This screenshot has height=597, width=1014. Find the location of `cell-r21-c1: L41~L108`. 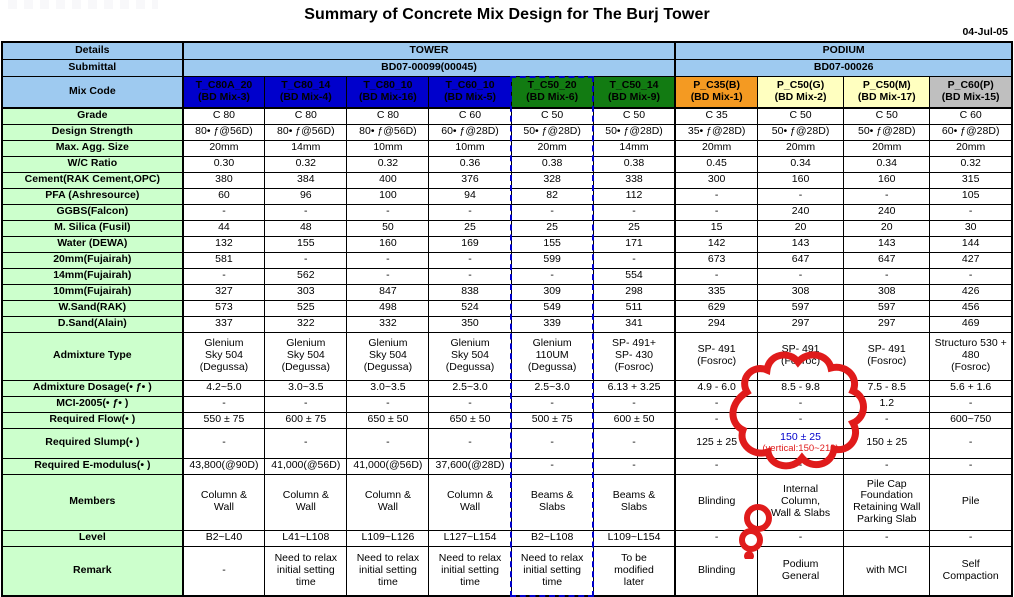

cell-r21-c1: L41~L108 is located at coordinates (306, 538).